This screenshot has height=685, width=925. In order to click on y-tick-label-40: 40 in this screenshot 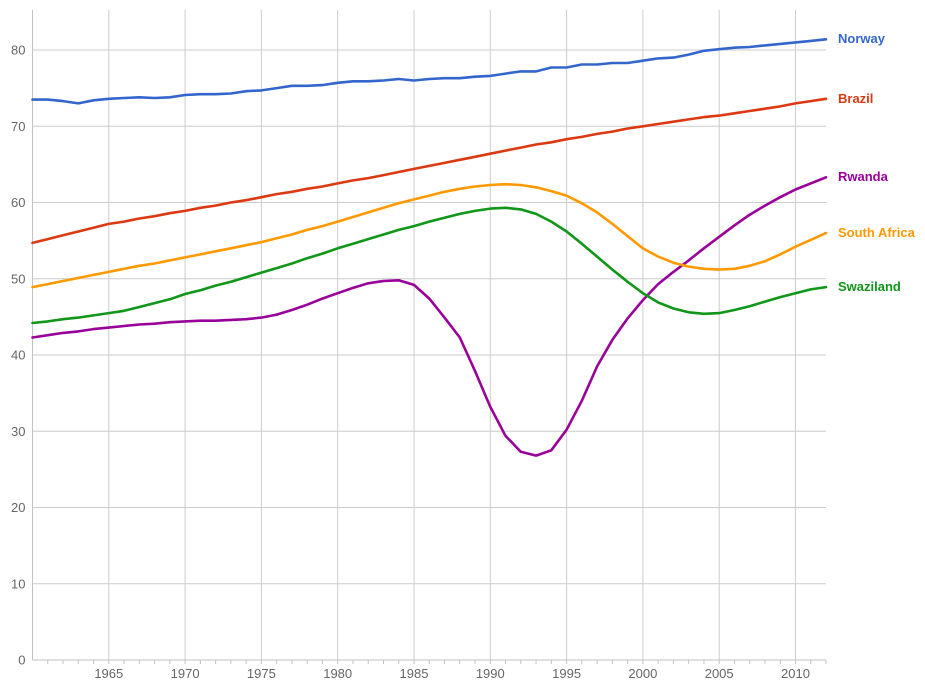, I will do `click(18, 355)`.